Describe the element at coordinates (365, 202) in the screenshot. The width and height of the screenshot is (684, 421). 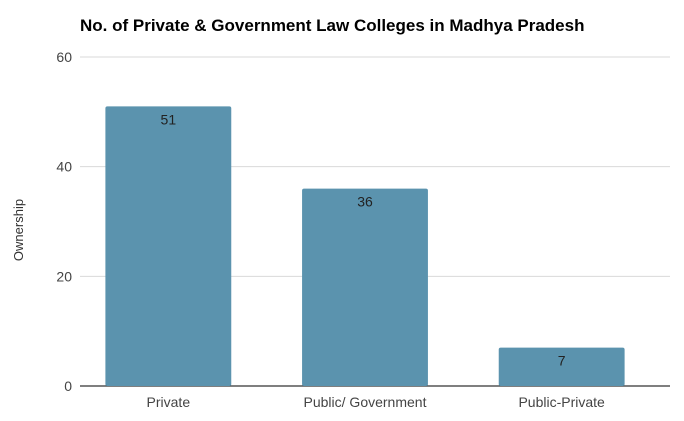
I see `data-label: 36` at that location.